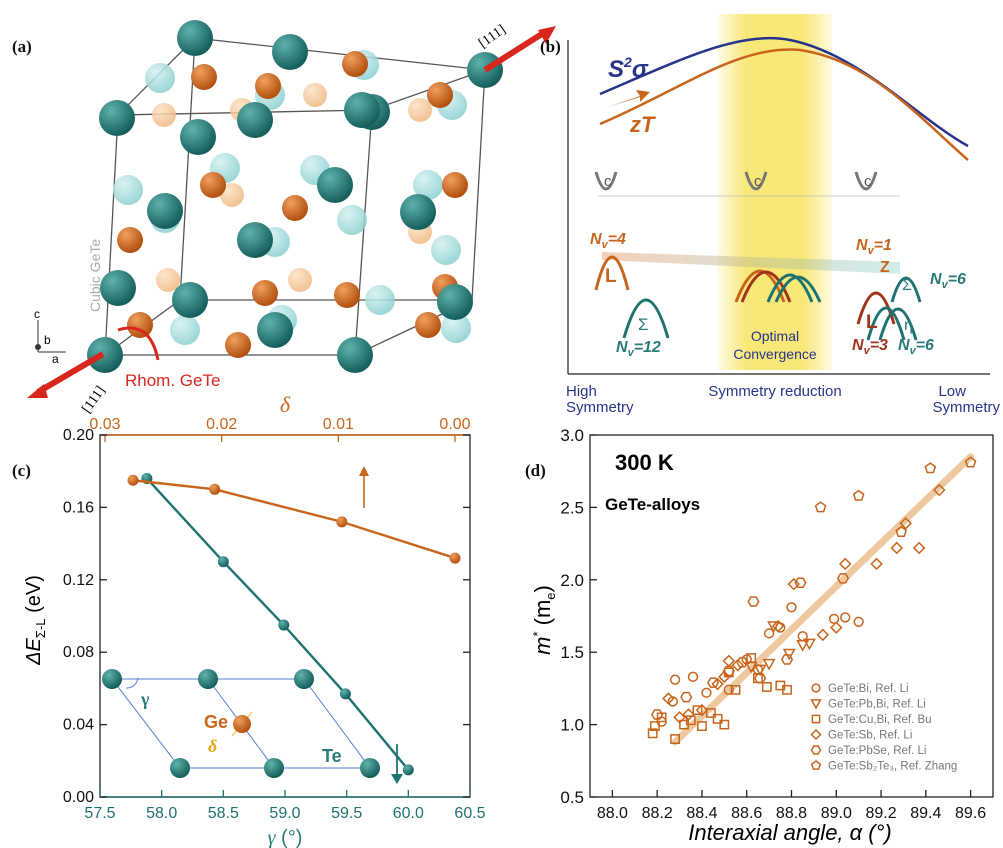  Describe the element at coordinates (775, 192) in the screenshot. I see `optimal-convergence-band` at that location.